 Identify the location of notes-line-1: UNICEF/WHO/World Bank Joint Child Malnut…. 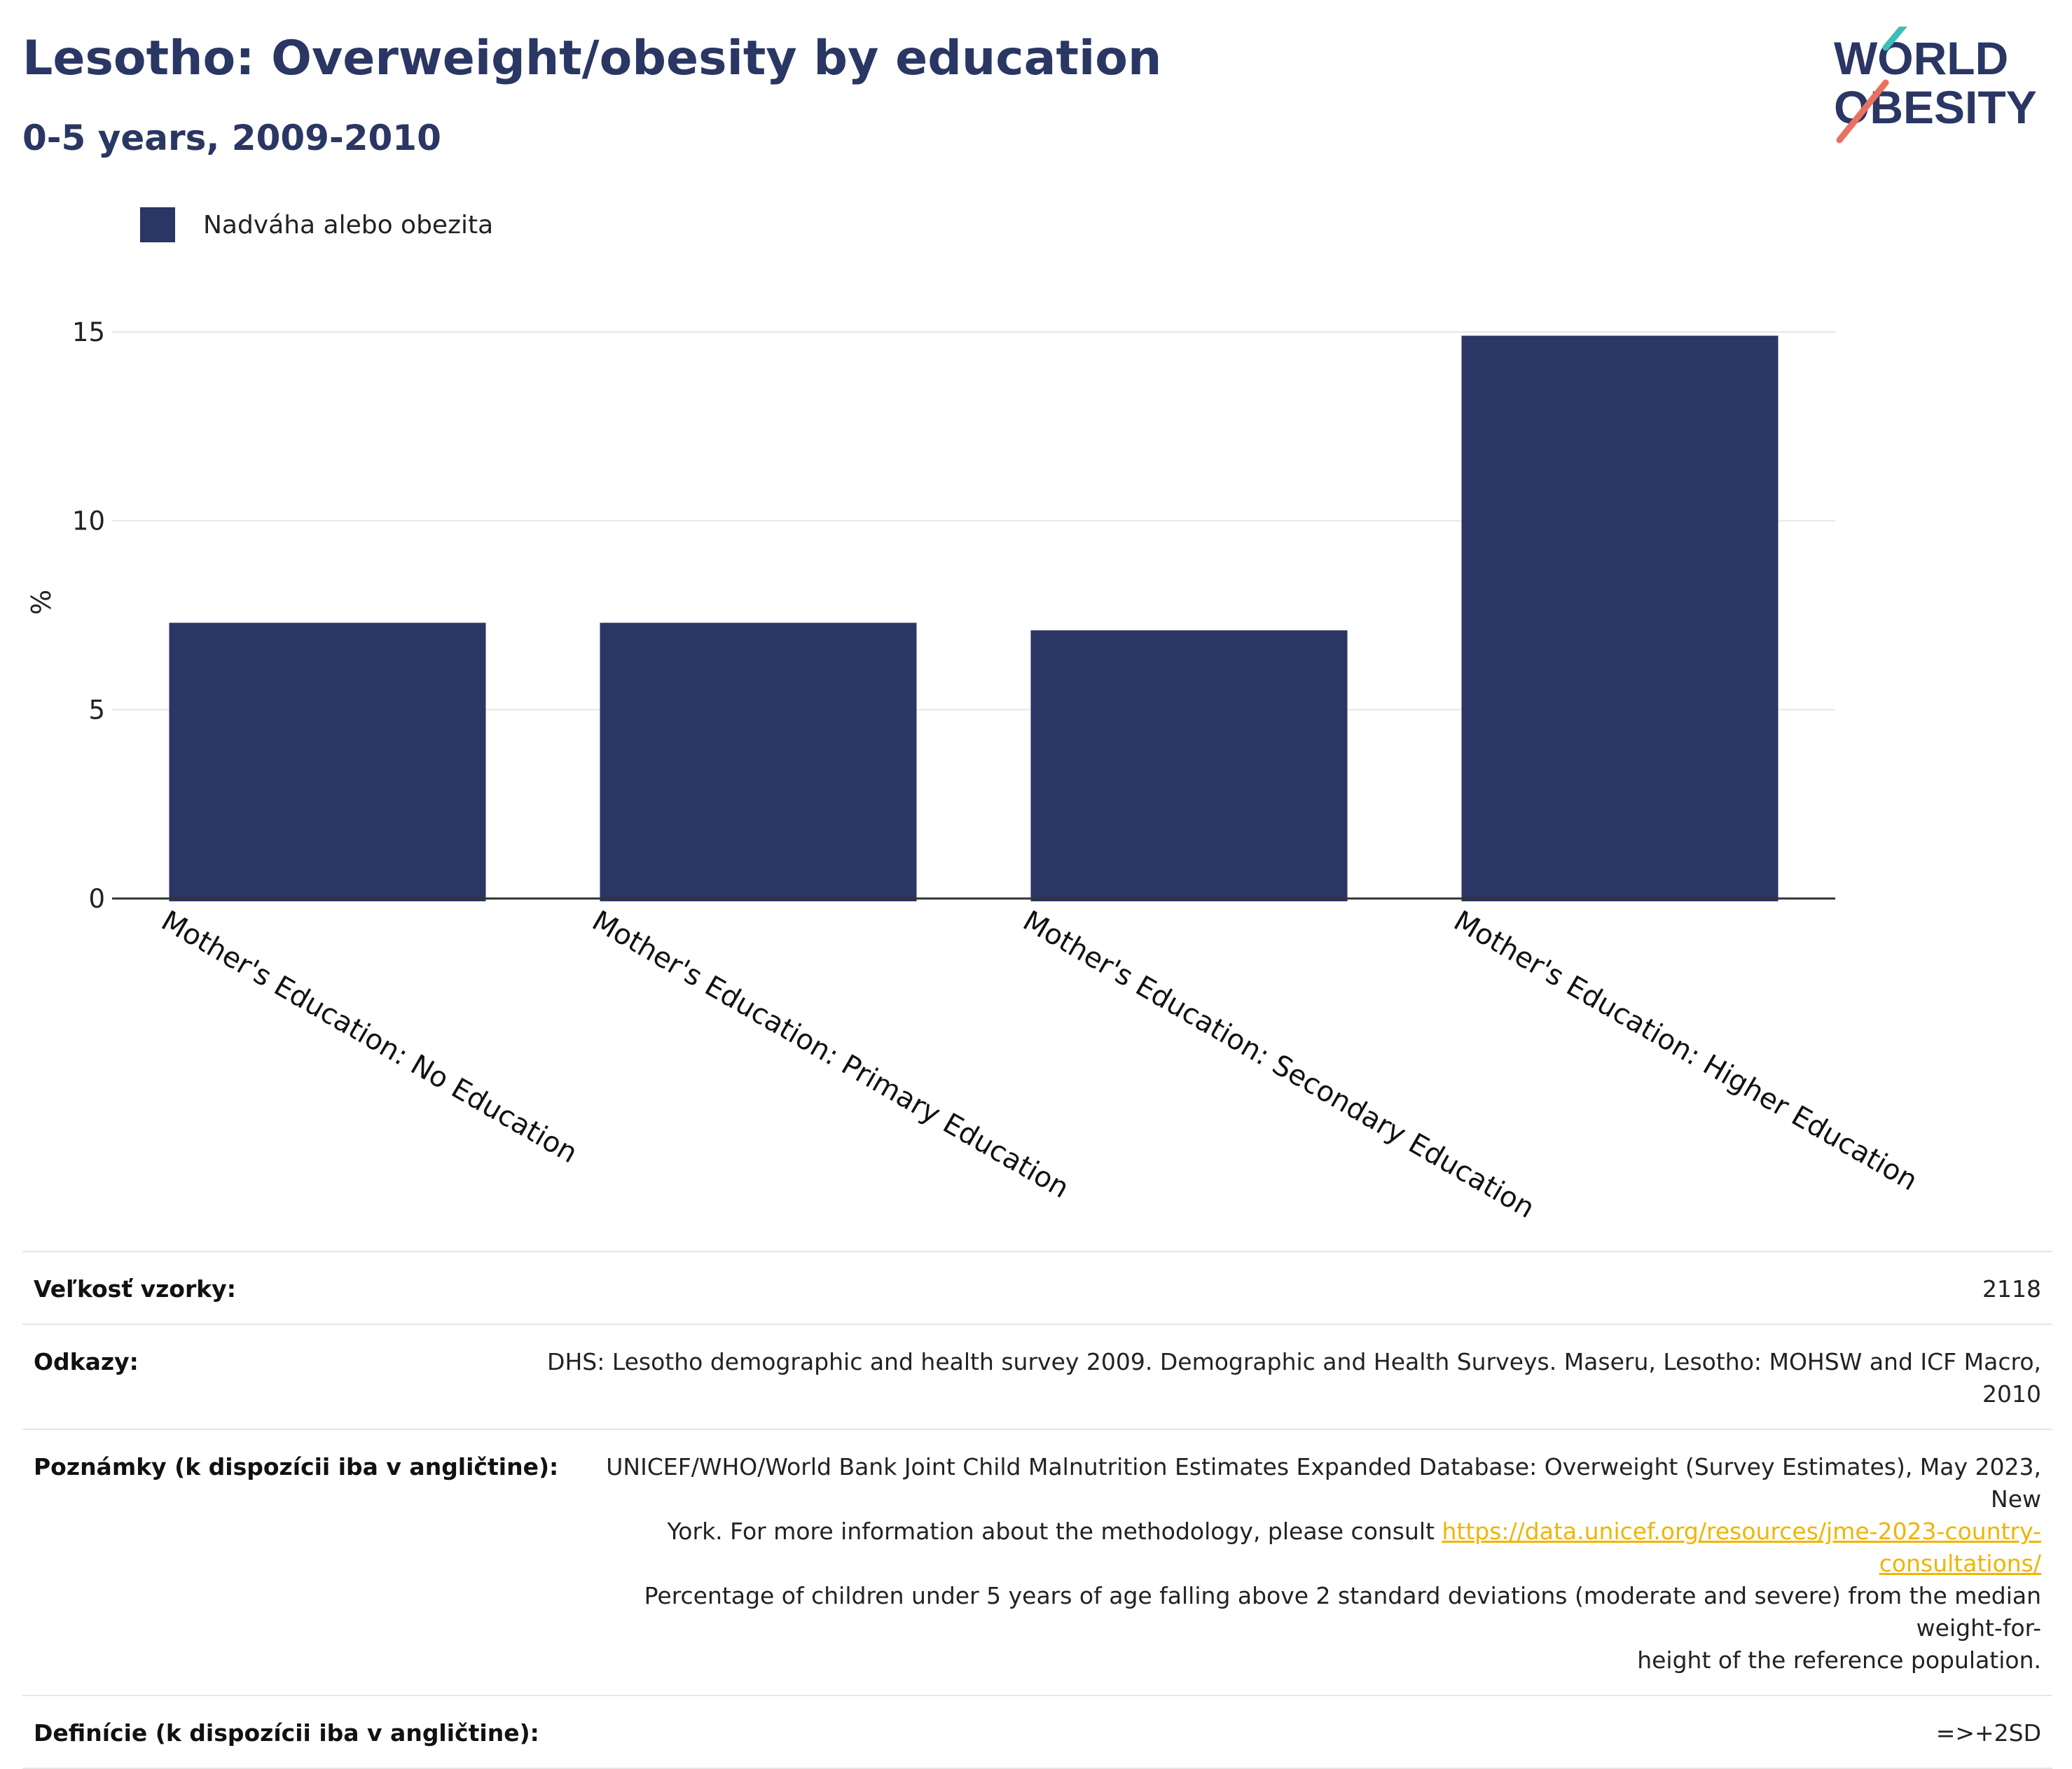
(1323, 1483).